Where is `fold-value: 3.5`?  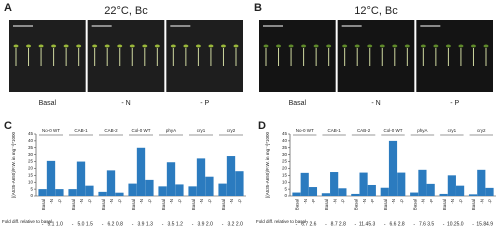 fold-value: 3.5 is located at coordinates (171, 224).